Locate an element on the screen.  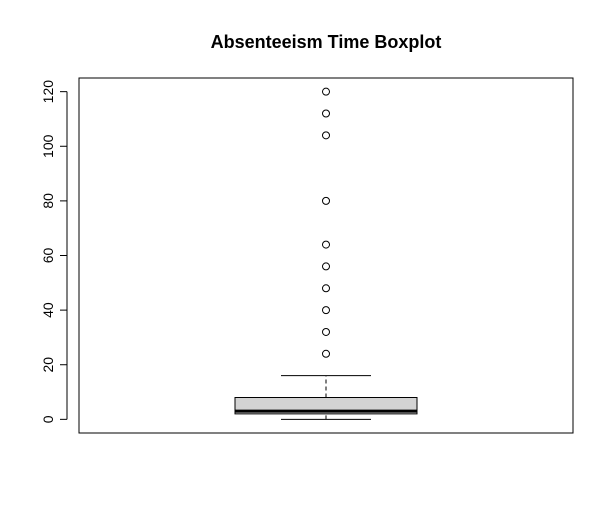
outlier-group is located at coordinates (326, 222).